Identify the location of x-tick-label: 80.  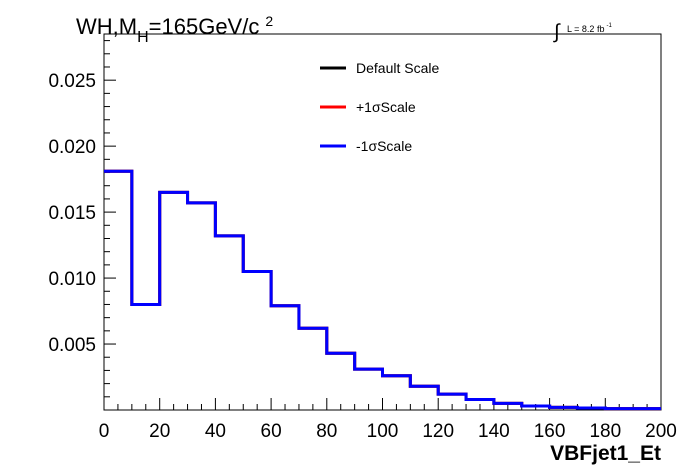
(326, 431).